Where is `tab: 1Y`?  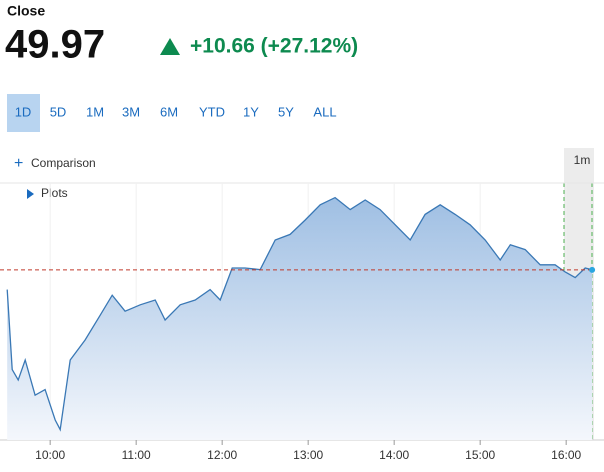
tab: 1Y is located at coordinates (251, 111).